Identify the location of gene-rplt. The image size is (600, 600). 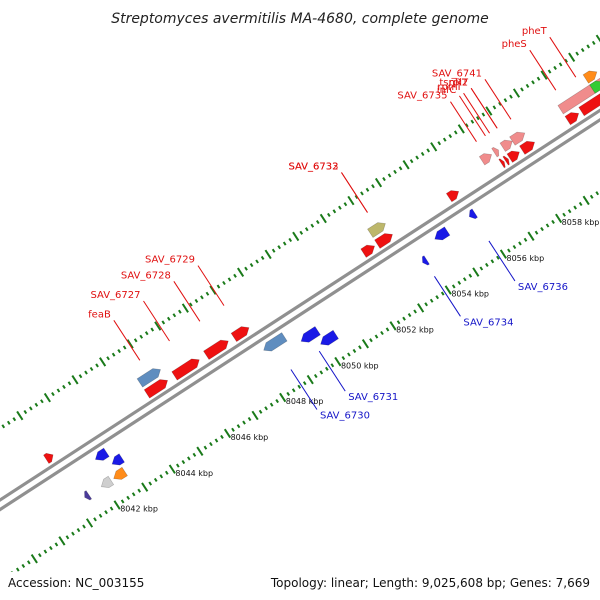
(513, 156).